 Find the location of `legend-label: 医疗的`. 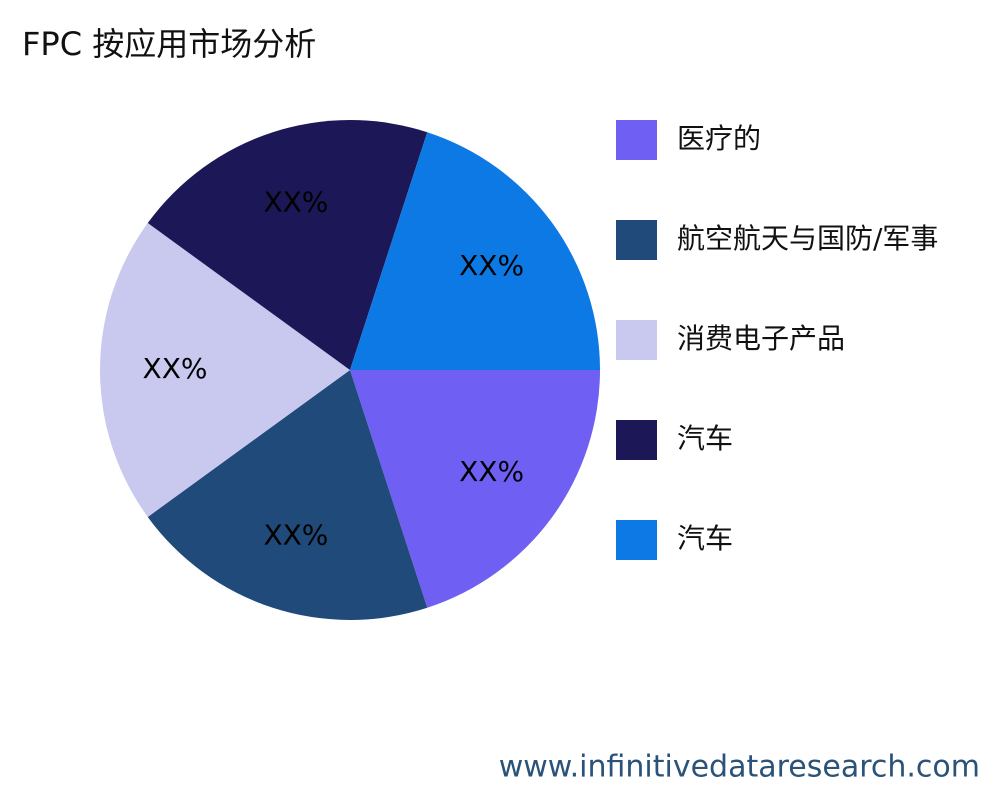

legend-label: 医疗的 is located at coordinates (719, 138).